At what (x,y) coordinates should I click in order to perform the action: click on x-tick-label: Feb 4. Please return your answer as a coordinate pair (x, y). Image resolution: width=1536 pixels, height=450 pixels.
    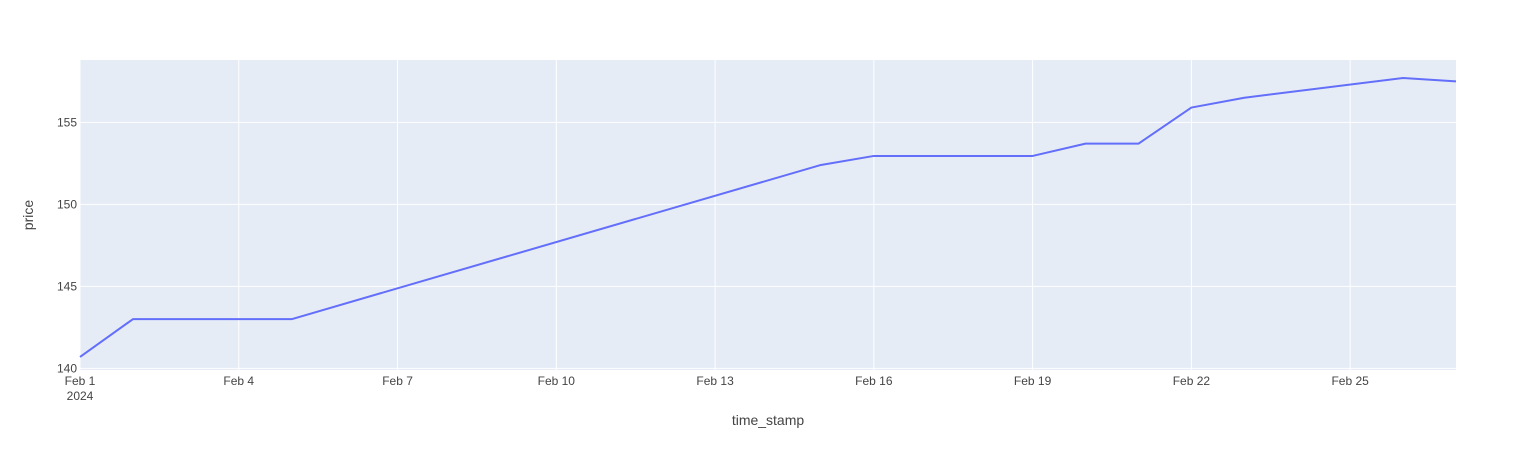
    Looking at the image, I should click on (238, 381).